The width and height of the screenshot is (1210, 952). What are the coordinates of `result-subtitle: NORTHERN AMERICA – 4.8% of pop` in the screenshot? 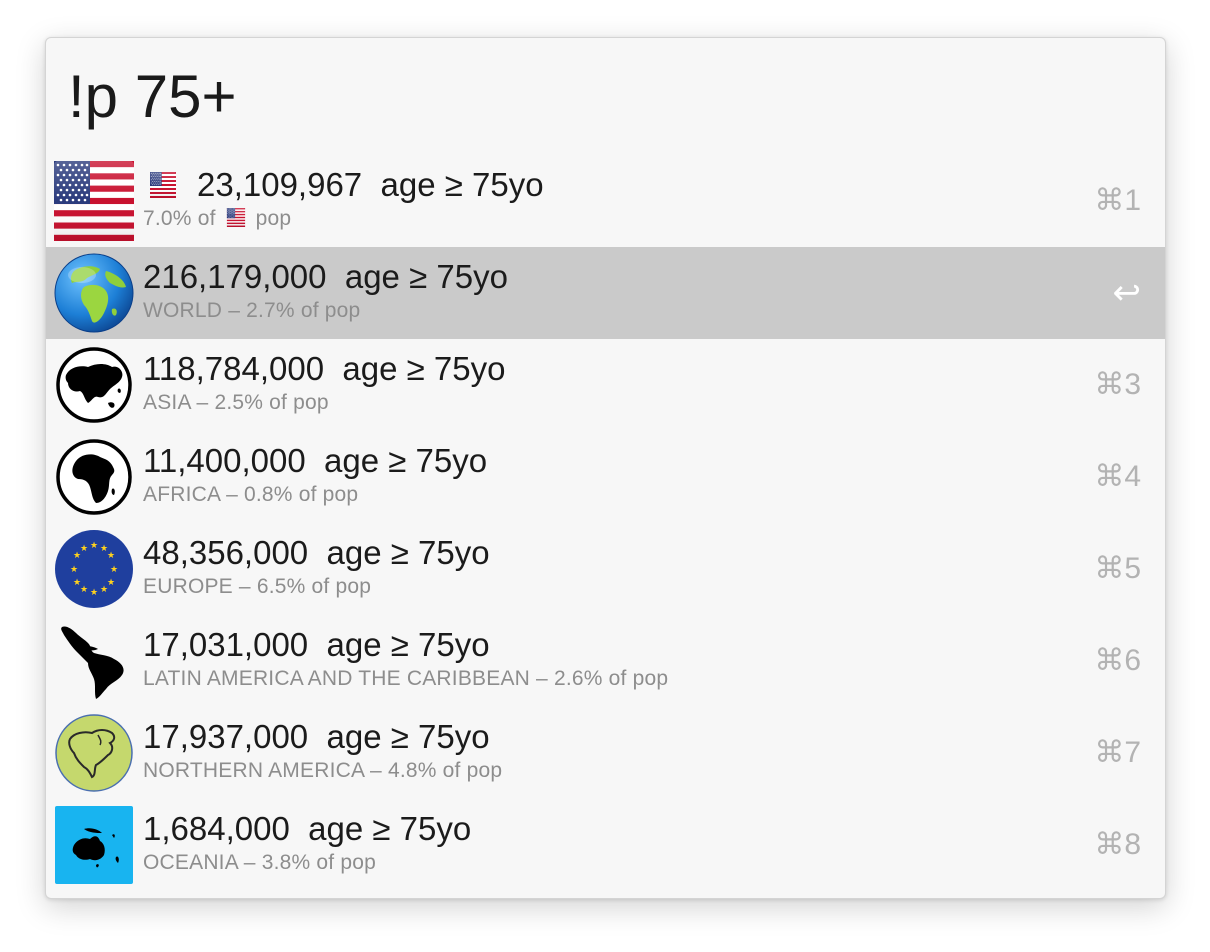 It's located at (323, 770).